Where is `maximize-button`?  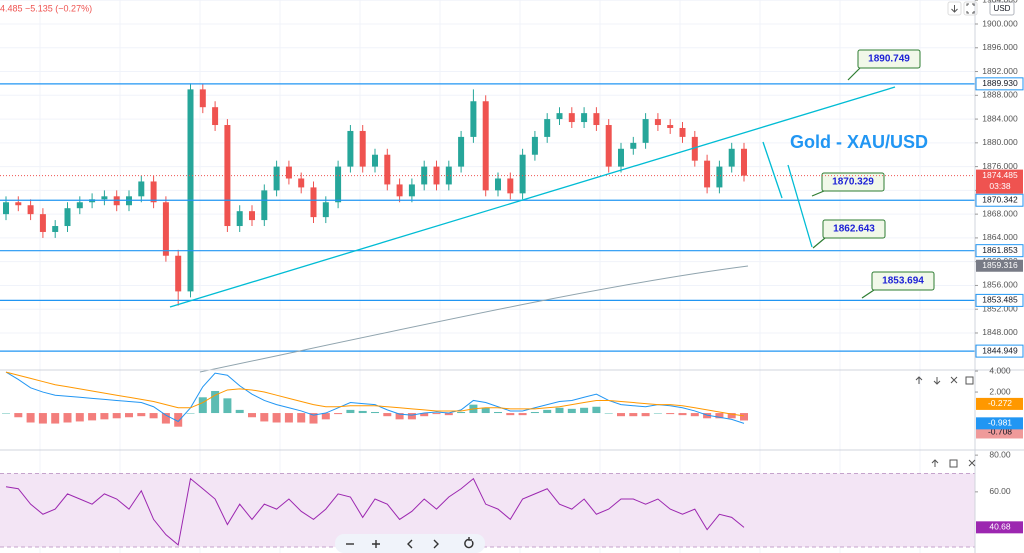 maximize-button is located at coordinates (970, 8).